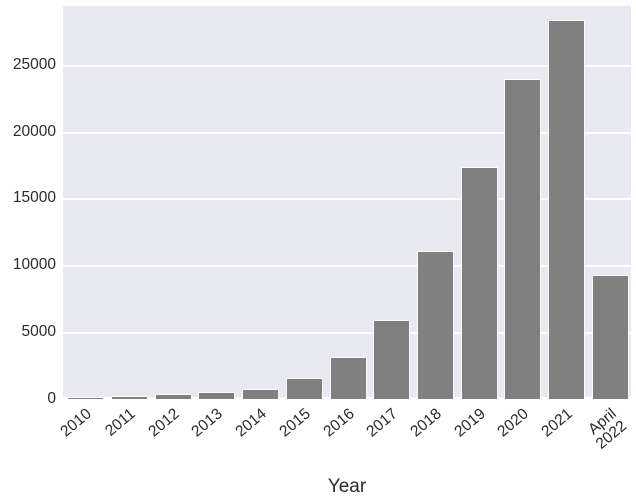  Describe the element at coordinates (607, 429) in the screenshot. I see `x-tick-label: April 2022` at that location.